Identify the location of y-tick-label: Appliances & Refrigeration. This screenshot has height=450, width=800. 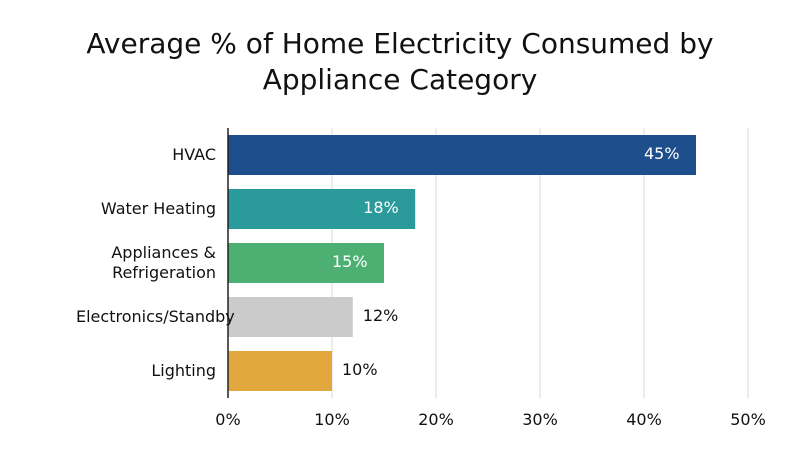
(163, 262).